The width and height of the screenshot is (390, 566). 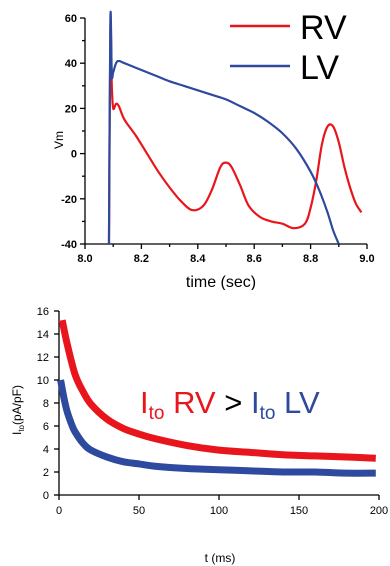 I want to click on legend-label-rv: RV, so click(x=323, y=28).